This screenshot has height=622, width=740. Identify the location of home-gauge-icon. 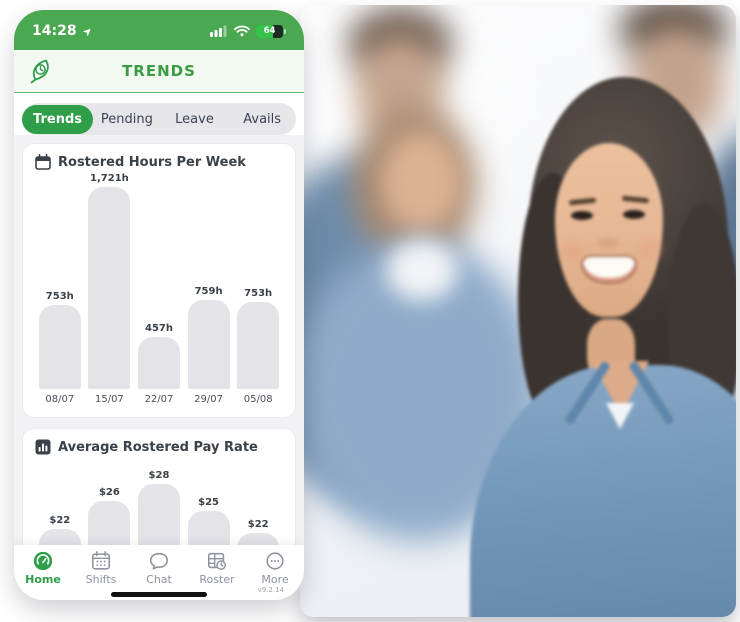
(43, 561).